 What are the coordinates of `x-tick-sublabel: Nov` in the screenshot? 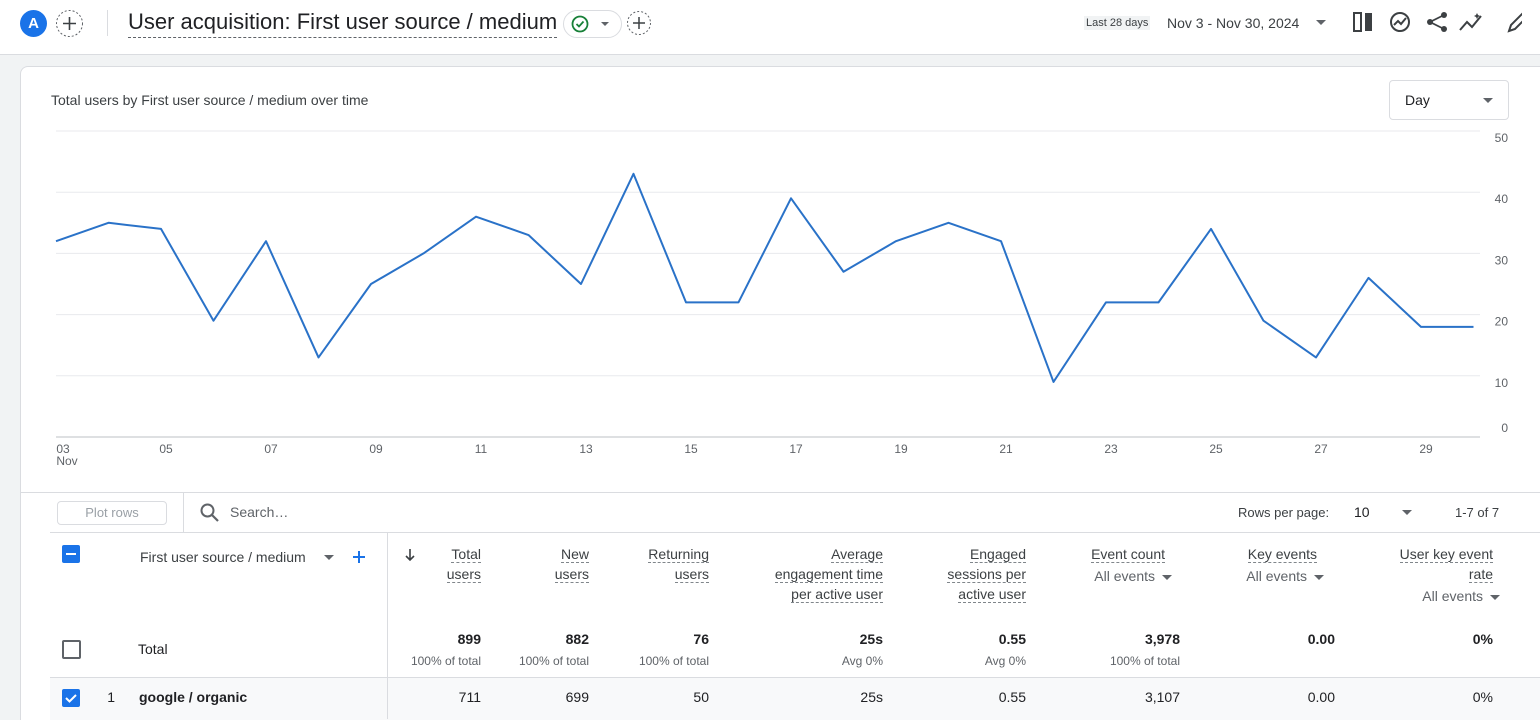 It's located at (66, 461).